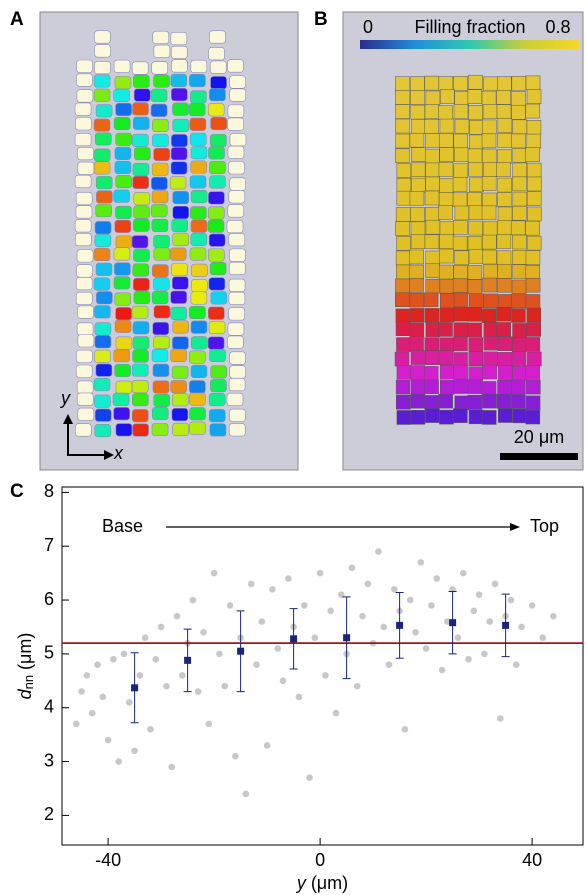 The height and width of the screenshot is (895, 586). I want to click on y-tick-label: 4, so click(49, 706).